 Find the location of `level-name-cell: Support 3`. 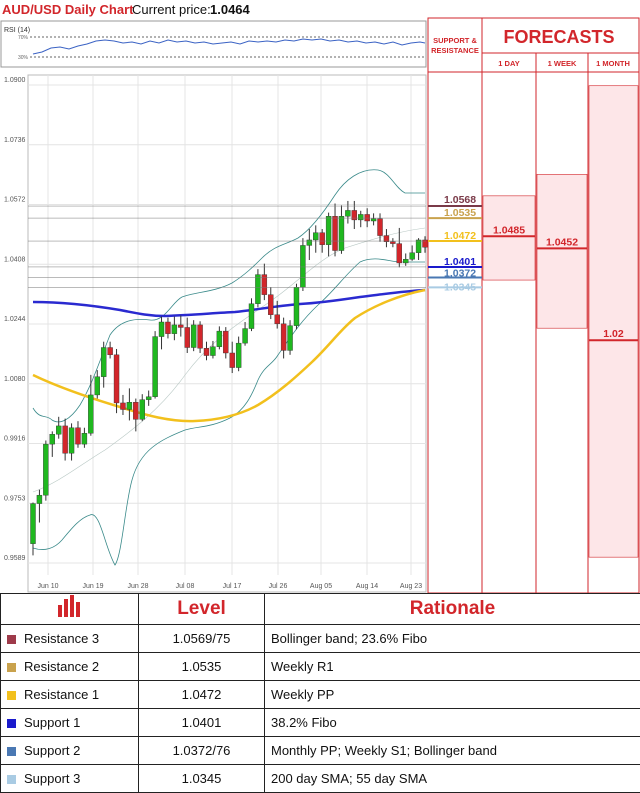

level-name-cell: Support 3 is located at coordinates (70, 779).